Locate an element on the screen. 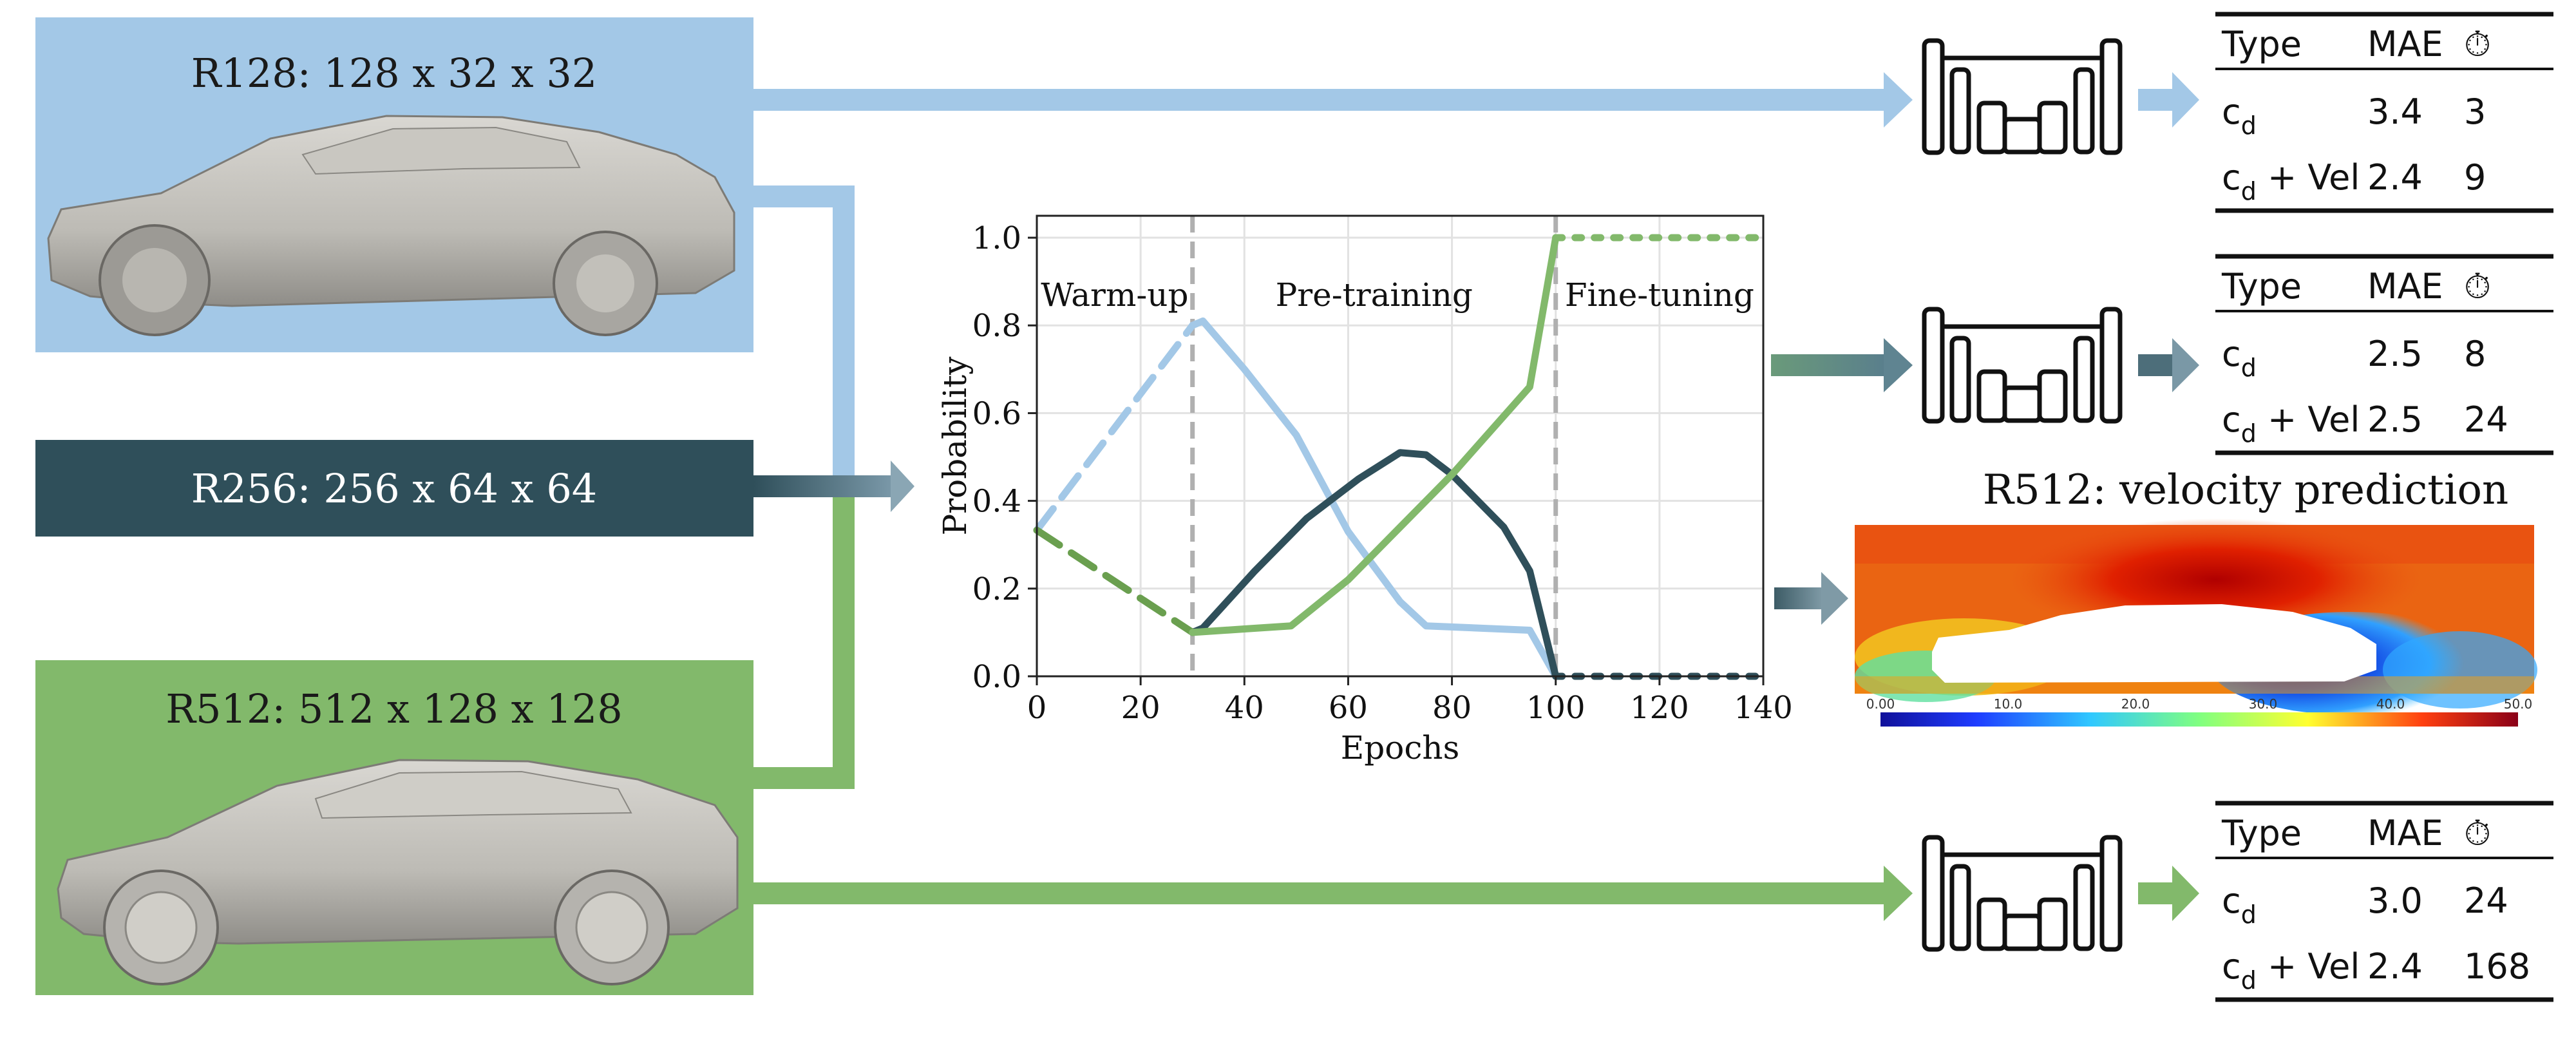 This screenshot has height=1046, width=2576. x-tick-label: 60 is located at coordinates (1349, 708).